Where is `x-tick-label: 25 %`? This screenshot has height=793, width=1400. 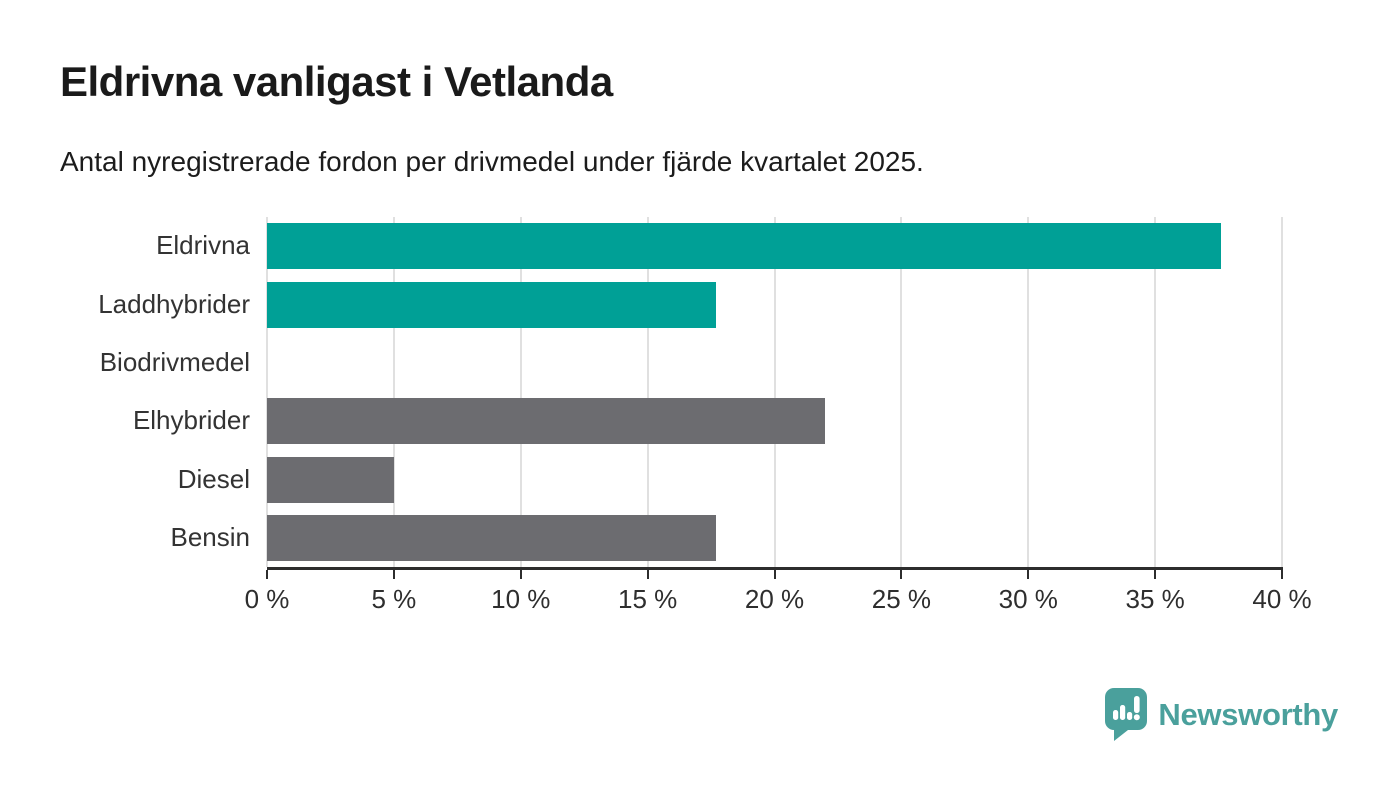
x-tick-label: 25 % is located at coordinates (901, 599).